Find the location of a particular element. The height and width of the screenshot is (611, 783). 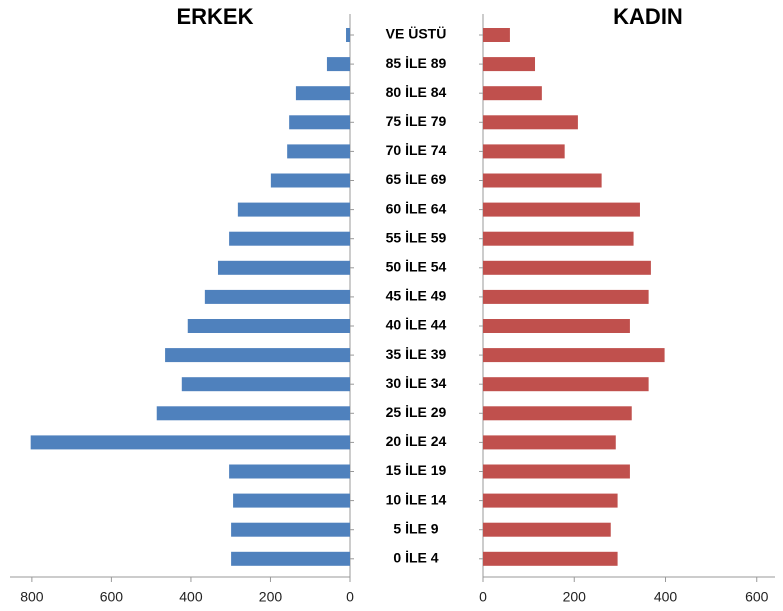

category-label: 10 İLE 14 is located at coordinates (416, 499).